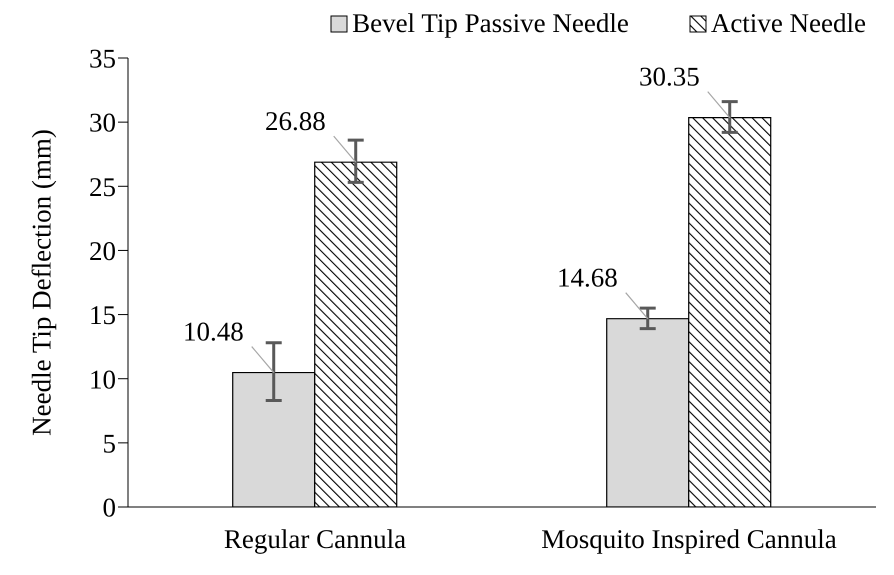  What do you see at coordinates (102, 379) in the screenshot?
I see `y-tick-label: 10` at bounding box center [102, 379].